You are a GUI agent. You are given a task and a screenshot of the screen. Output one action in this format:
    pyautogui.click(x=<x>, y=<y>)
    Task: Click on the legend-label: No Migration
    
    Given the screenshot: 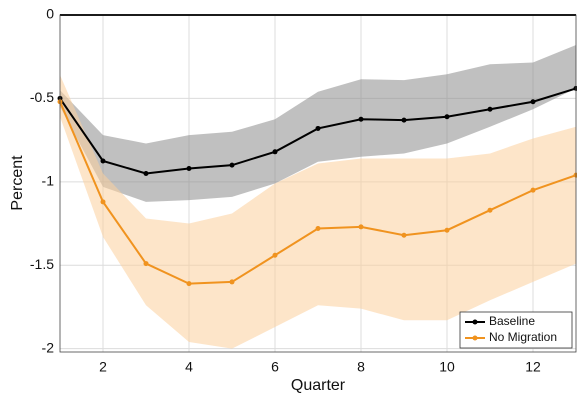 What is the action you would take?
    pyautogui.click(x=523, y=337)
    